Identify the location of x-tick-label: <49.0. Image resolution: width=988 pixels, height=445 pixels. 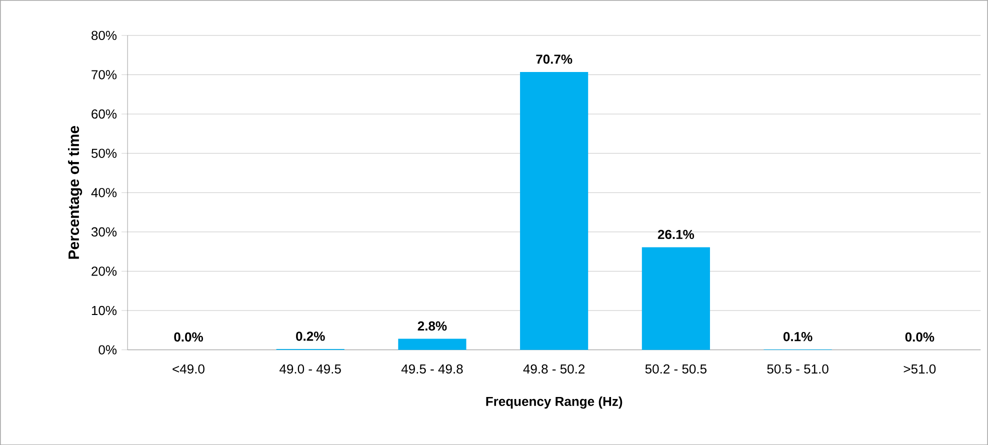
(188, 369).